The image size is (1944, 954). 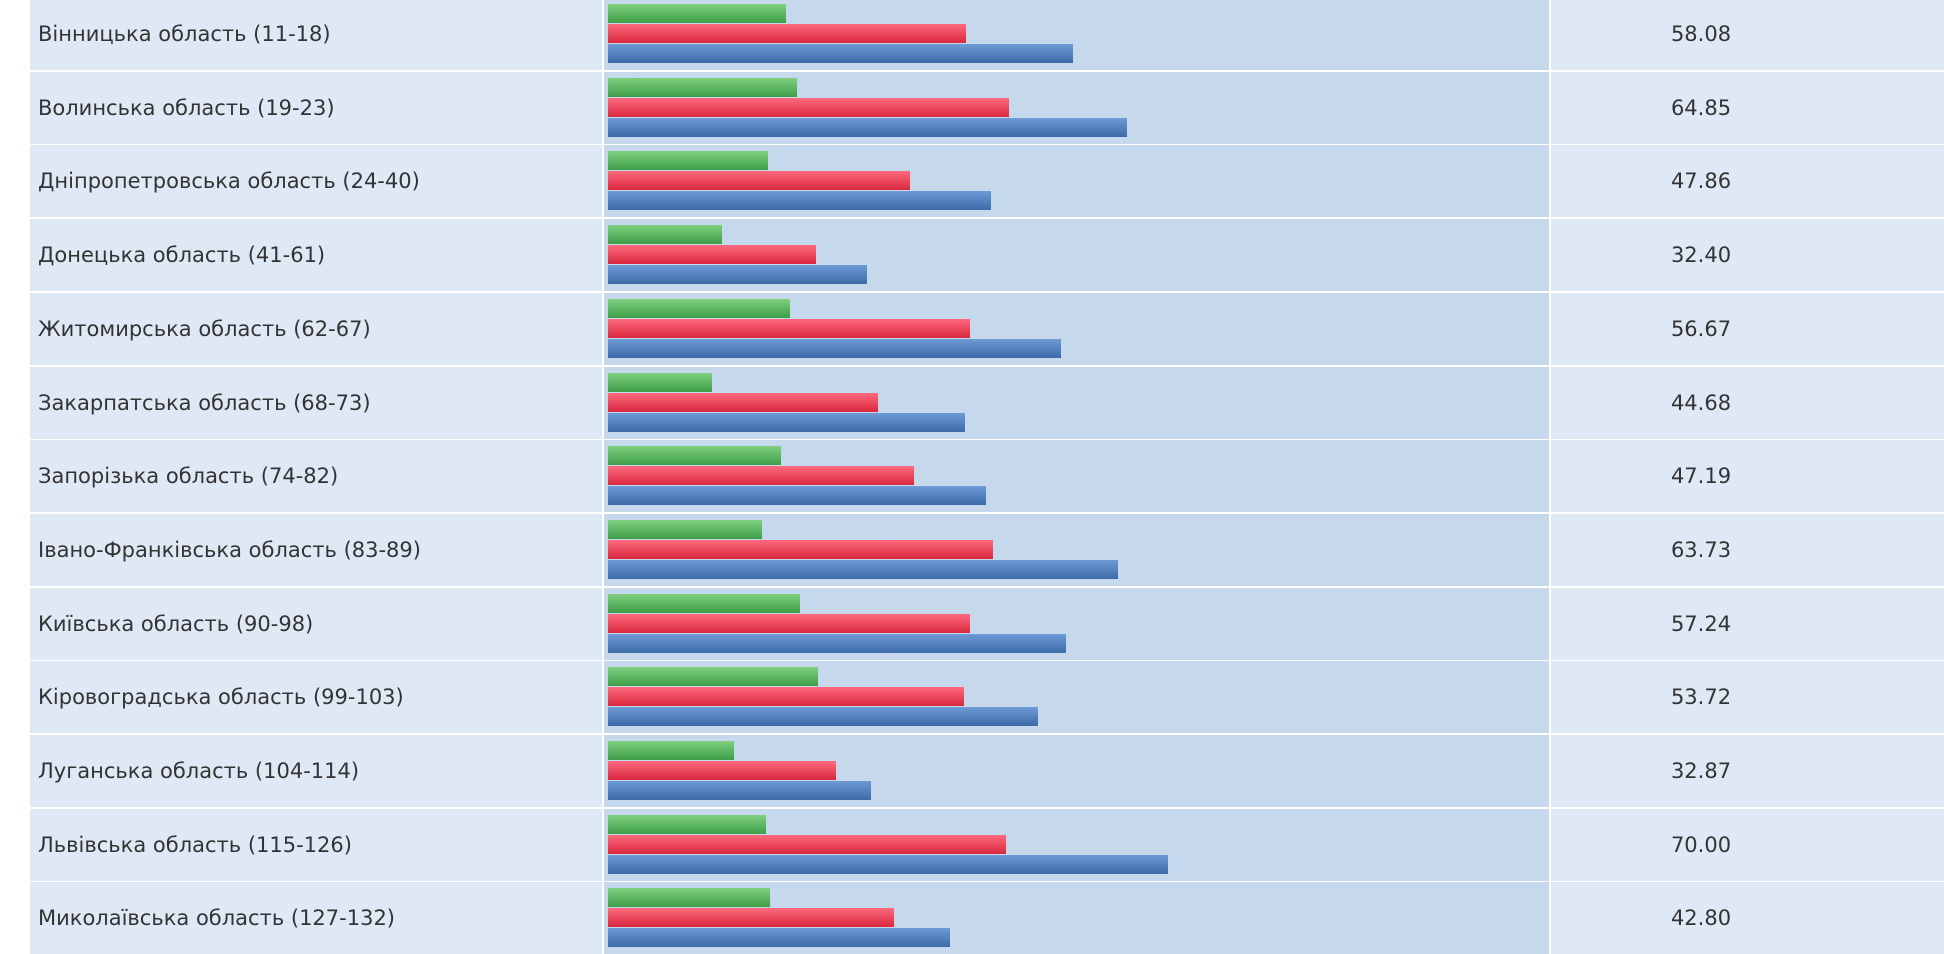 I want to click on region-cell: Луганська область (104-114), so click(x=316, y=771).